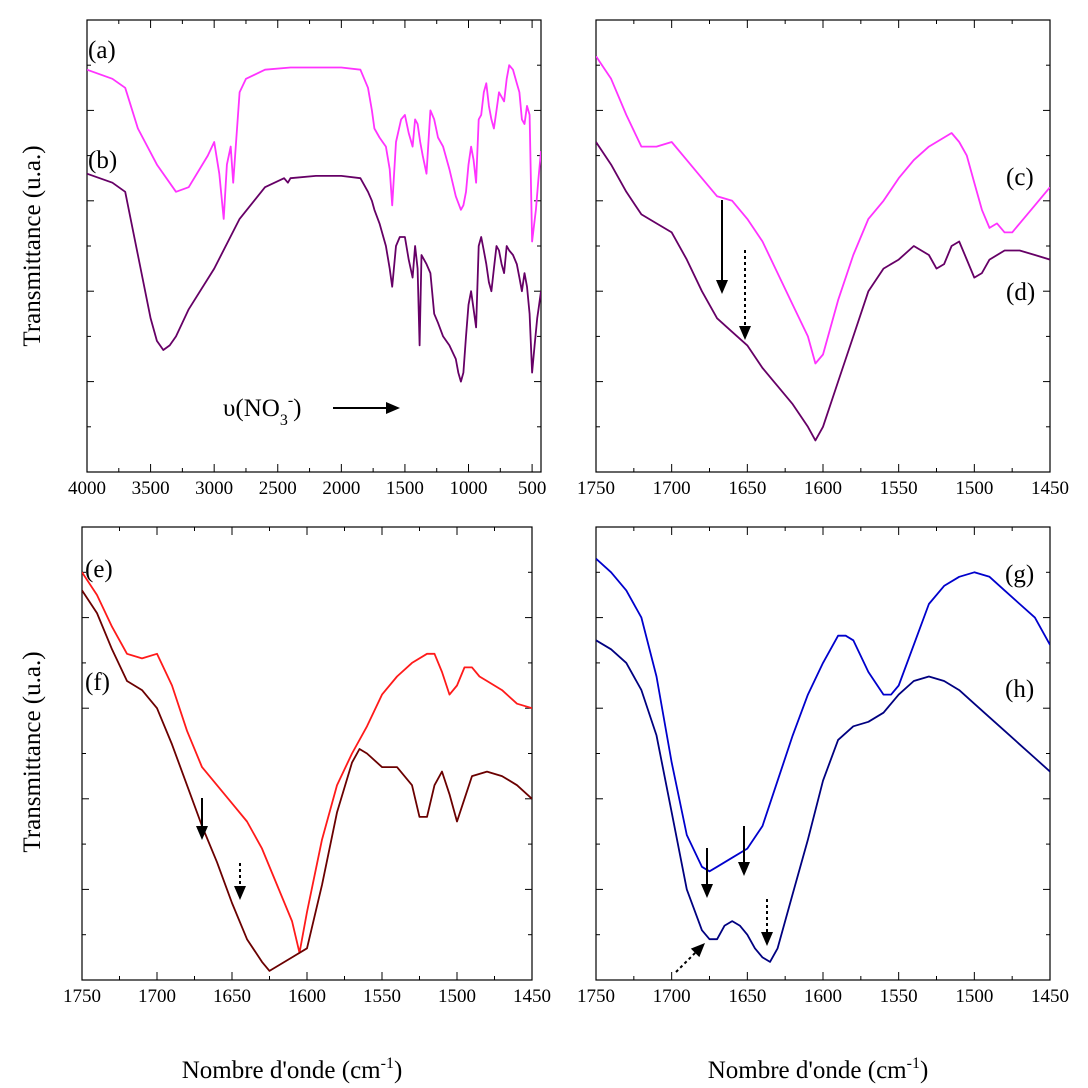  I want to click on x-tick-label: 3500, so click(151, 488).